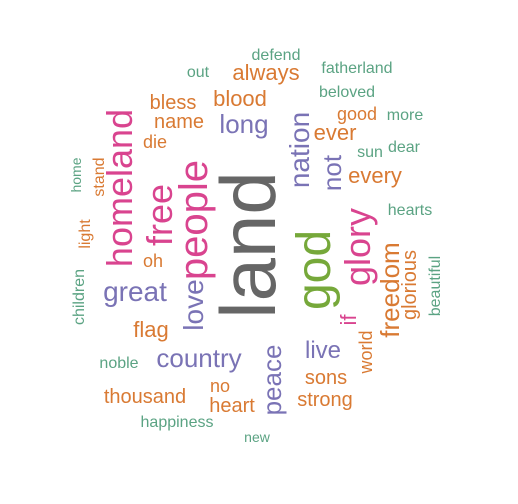  Describe the element at coordinates (357, 68) in the screenshot. I see `word-fatherland: fatherland` at that location.